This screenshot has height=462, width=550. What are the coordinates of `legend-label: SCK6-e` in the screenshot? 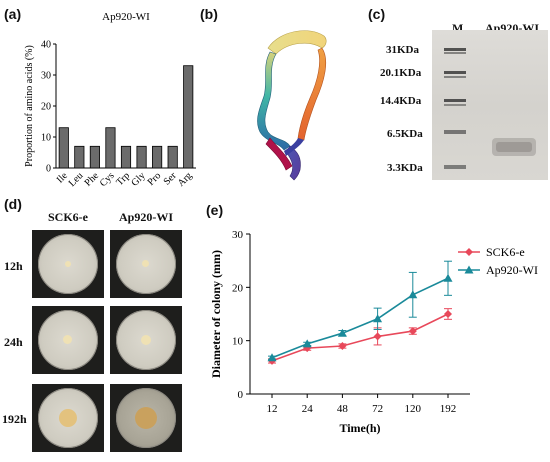 It's located at (505, 252).